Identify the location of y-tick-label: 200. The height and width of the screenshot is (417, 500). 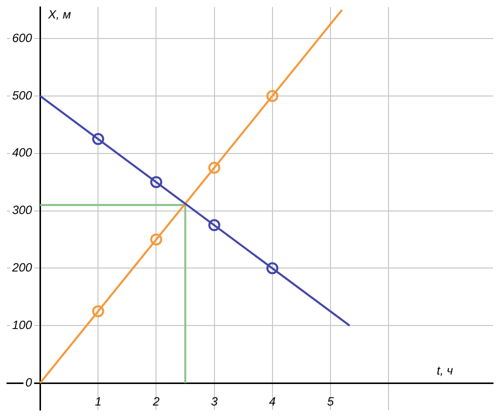
(21, 267).